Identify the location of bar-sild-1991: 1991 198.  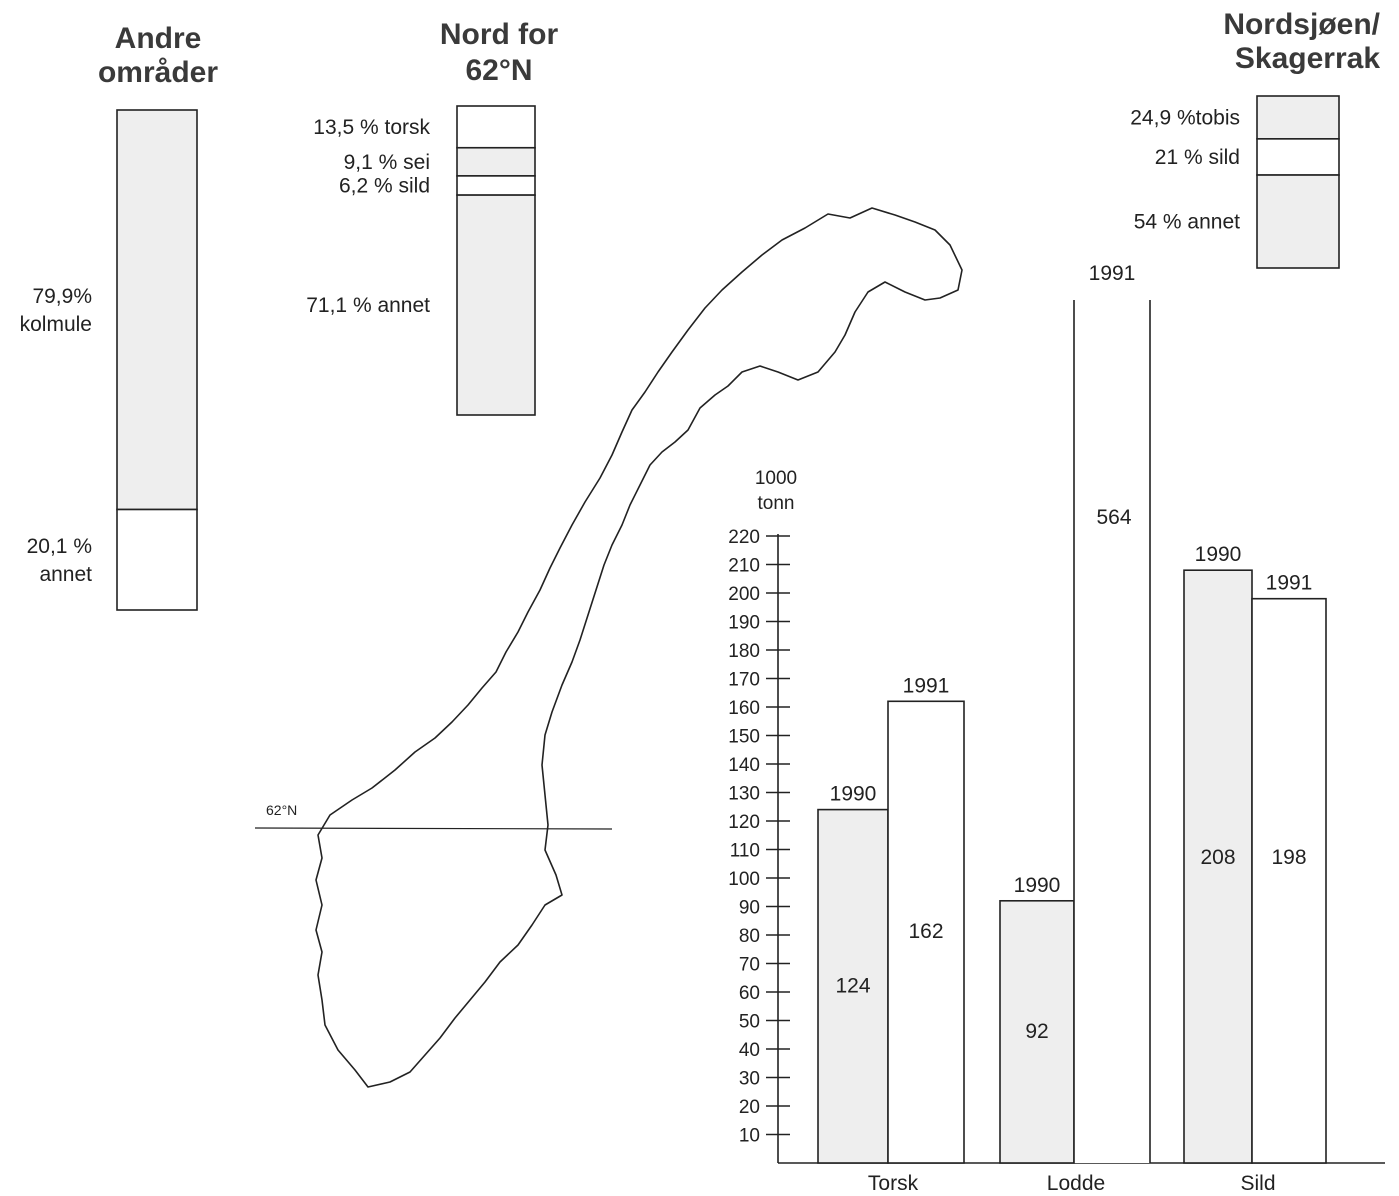
(1289, 868).